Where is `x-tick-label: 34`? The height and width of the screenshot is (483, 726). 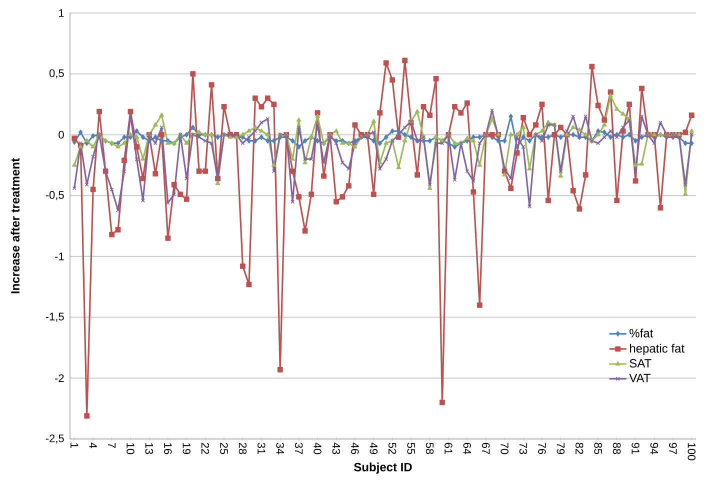
x-tick-label: 34 is located at coordinates (280, 448).